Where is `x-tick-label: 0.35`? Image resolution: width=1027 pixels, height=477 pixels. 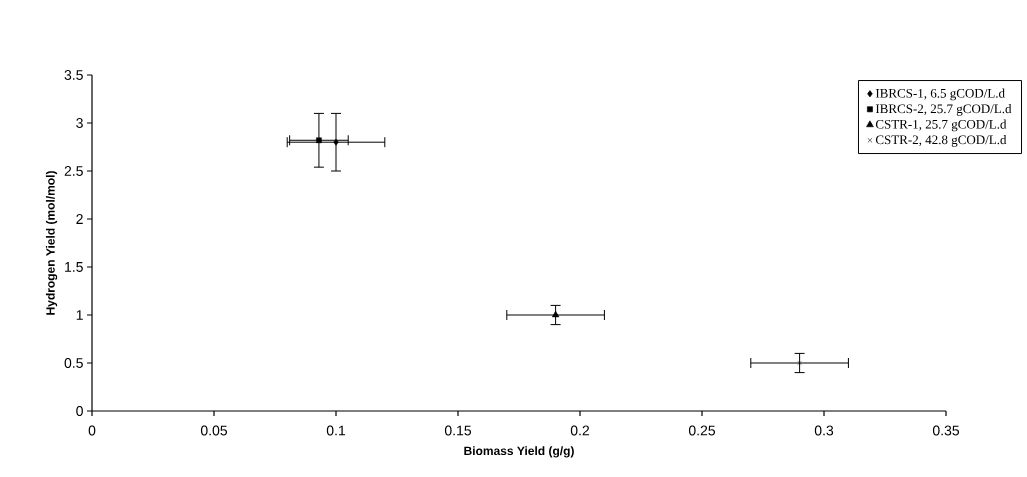
x-tick-label: 0.35 is located at coordinates (946, 430).